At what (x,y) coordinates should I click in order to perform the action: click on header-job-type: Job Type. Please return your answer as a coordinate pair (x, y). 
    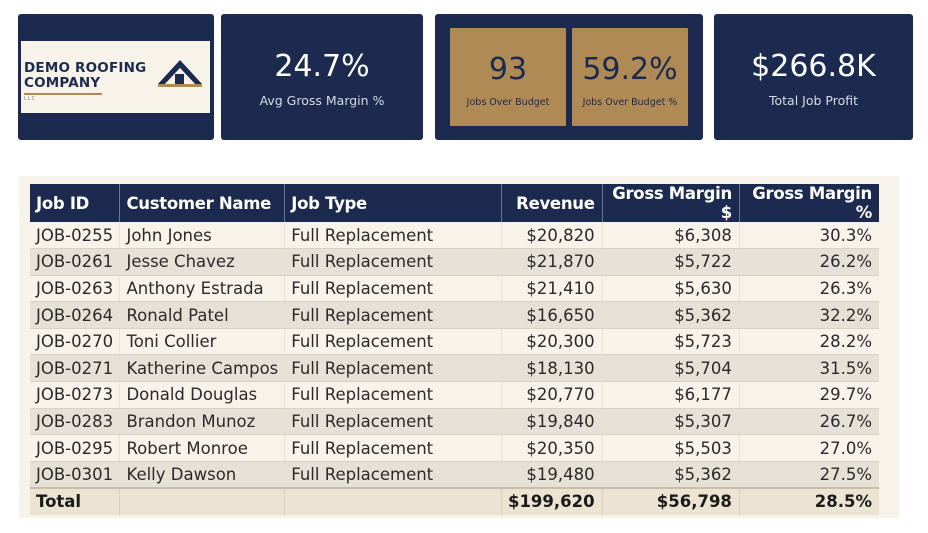
    Looking at the image, I should click on (393, 203).